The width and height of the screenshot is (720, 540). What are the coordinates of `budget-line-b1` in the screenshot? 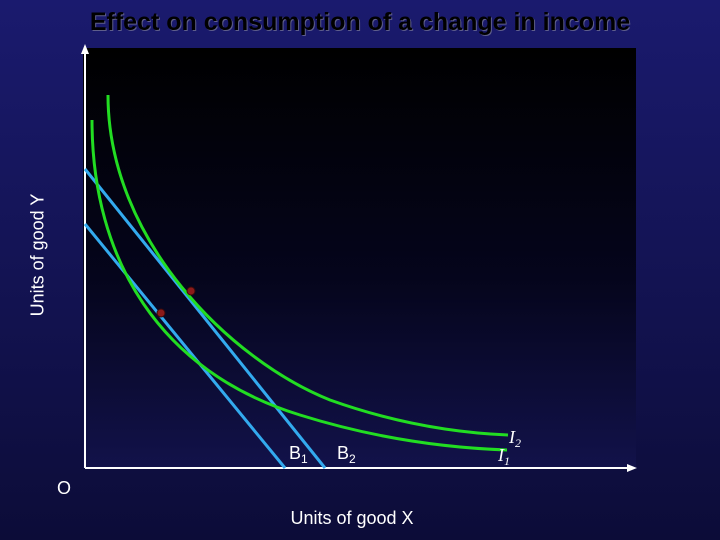 It's located at (185, 346).